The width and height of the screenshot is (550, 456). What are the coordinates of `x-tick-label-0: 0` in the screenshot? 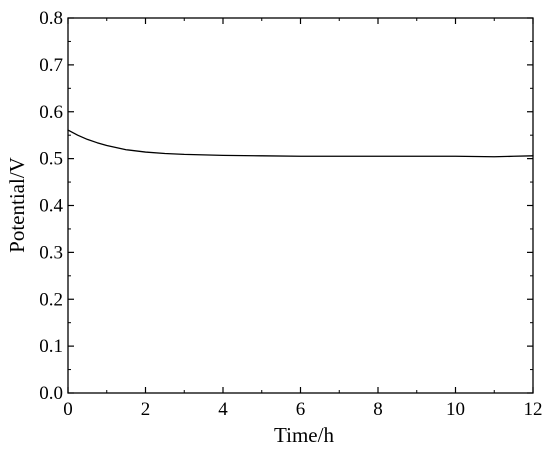 It's located at (68, 409).